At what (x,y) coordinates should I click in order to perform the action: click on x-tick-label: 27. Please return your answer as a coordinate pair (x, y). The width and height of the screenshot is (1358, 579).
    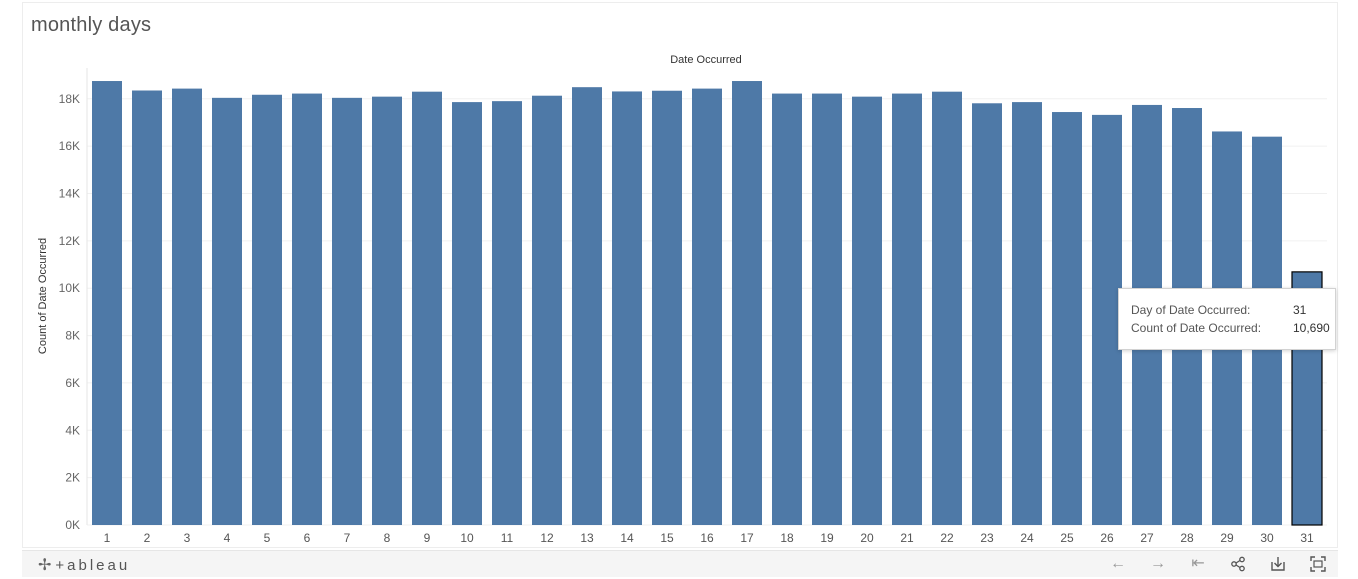
    Looking at the image, I should click on (1147, 538).